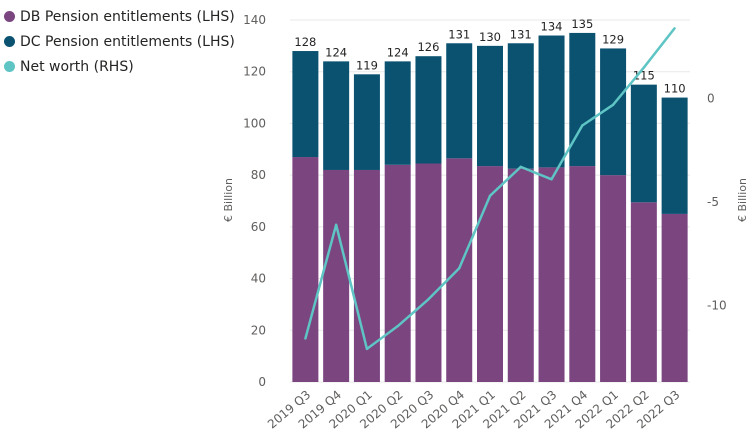  What do you see at coordinates (9, 66) in the screenshot?
I see `legend-swatch-net-worth` at bounding box center [9, 66].